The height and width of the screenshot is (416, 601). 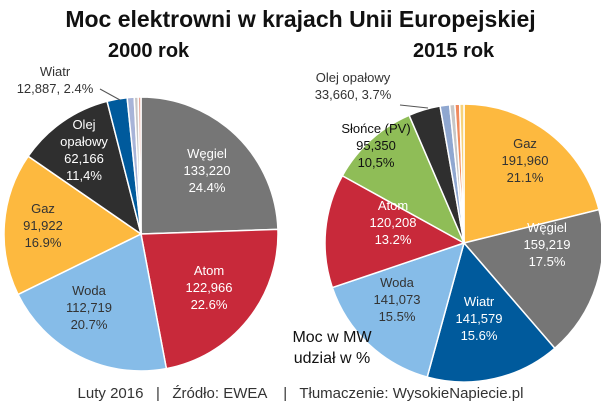 What do you see at coordinates (547, 244) in the screenshot?
I see `label-węgiel: Węgiel 159,219 17.5%` at bounding box center [547, 244].